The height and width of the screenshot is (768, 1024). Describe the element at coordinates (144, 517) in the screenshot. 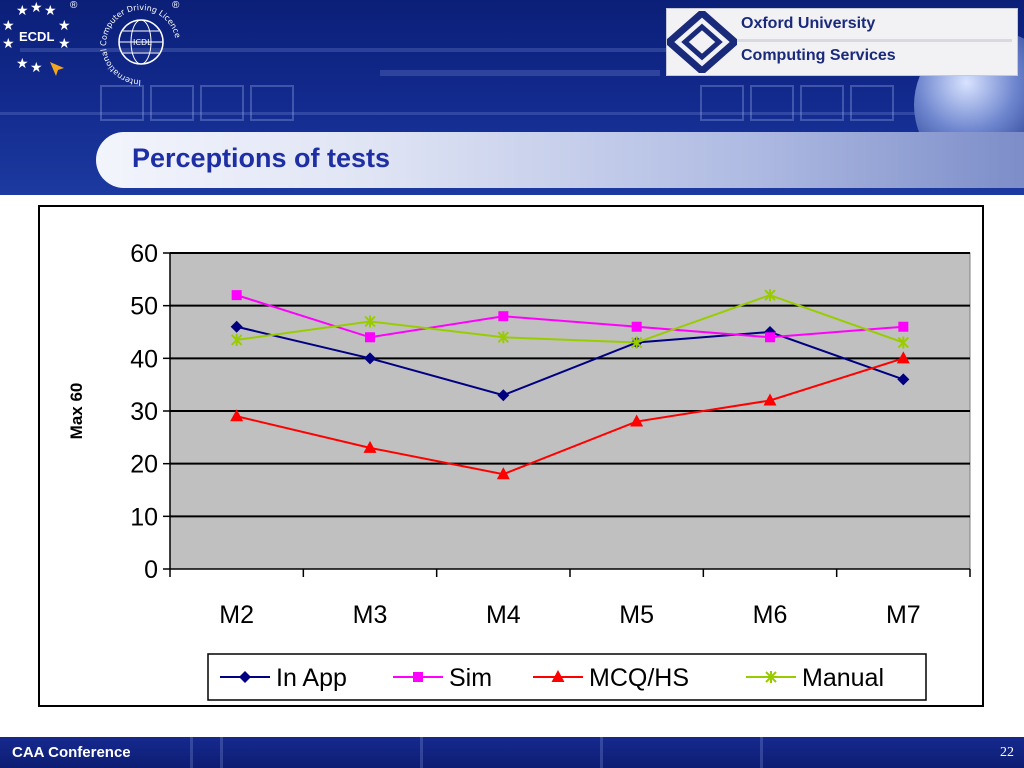

I see `y-tick-label: 10` at that location.